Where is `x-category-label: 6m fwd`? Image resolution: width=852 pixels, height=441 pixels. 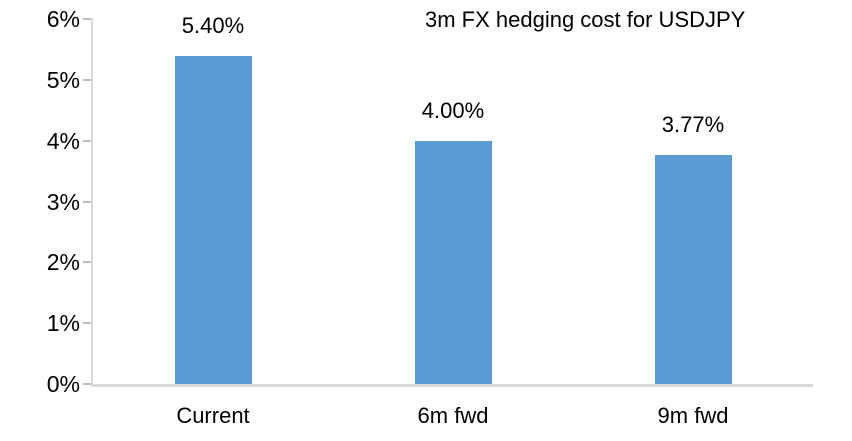
x-category-label: 6m fwd is located at coordinates (453, 415).